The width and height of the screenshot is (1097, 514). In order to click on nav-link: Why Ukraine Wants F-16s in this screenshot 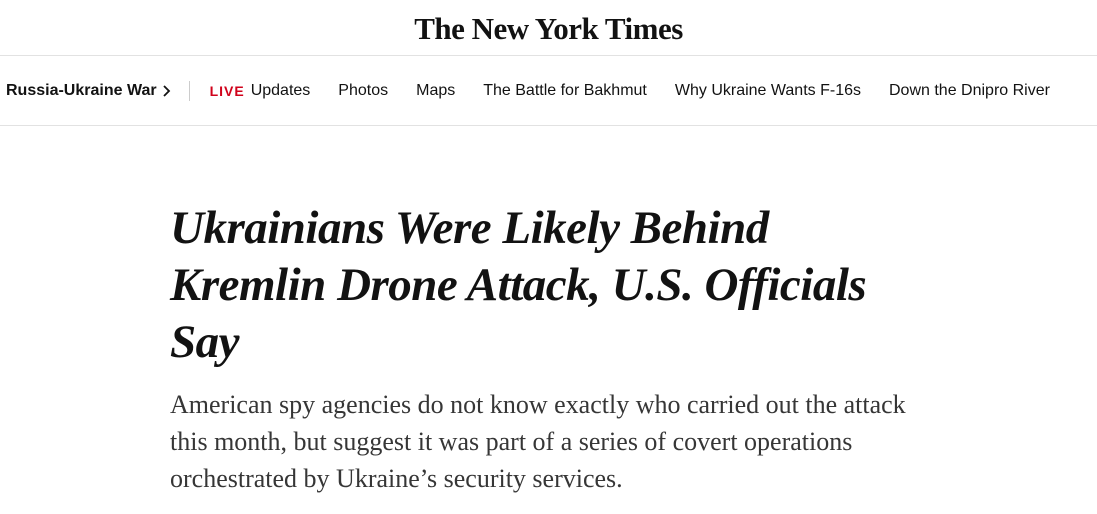, I will do `click(767, 90)`.